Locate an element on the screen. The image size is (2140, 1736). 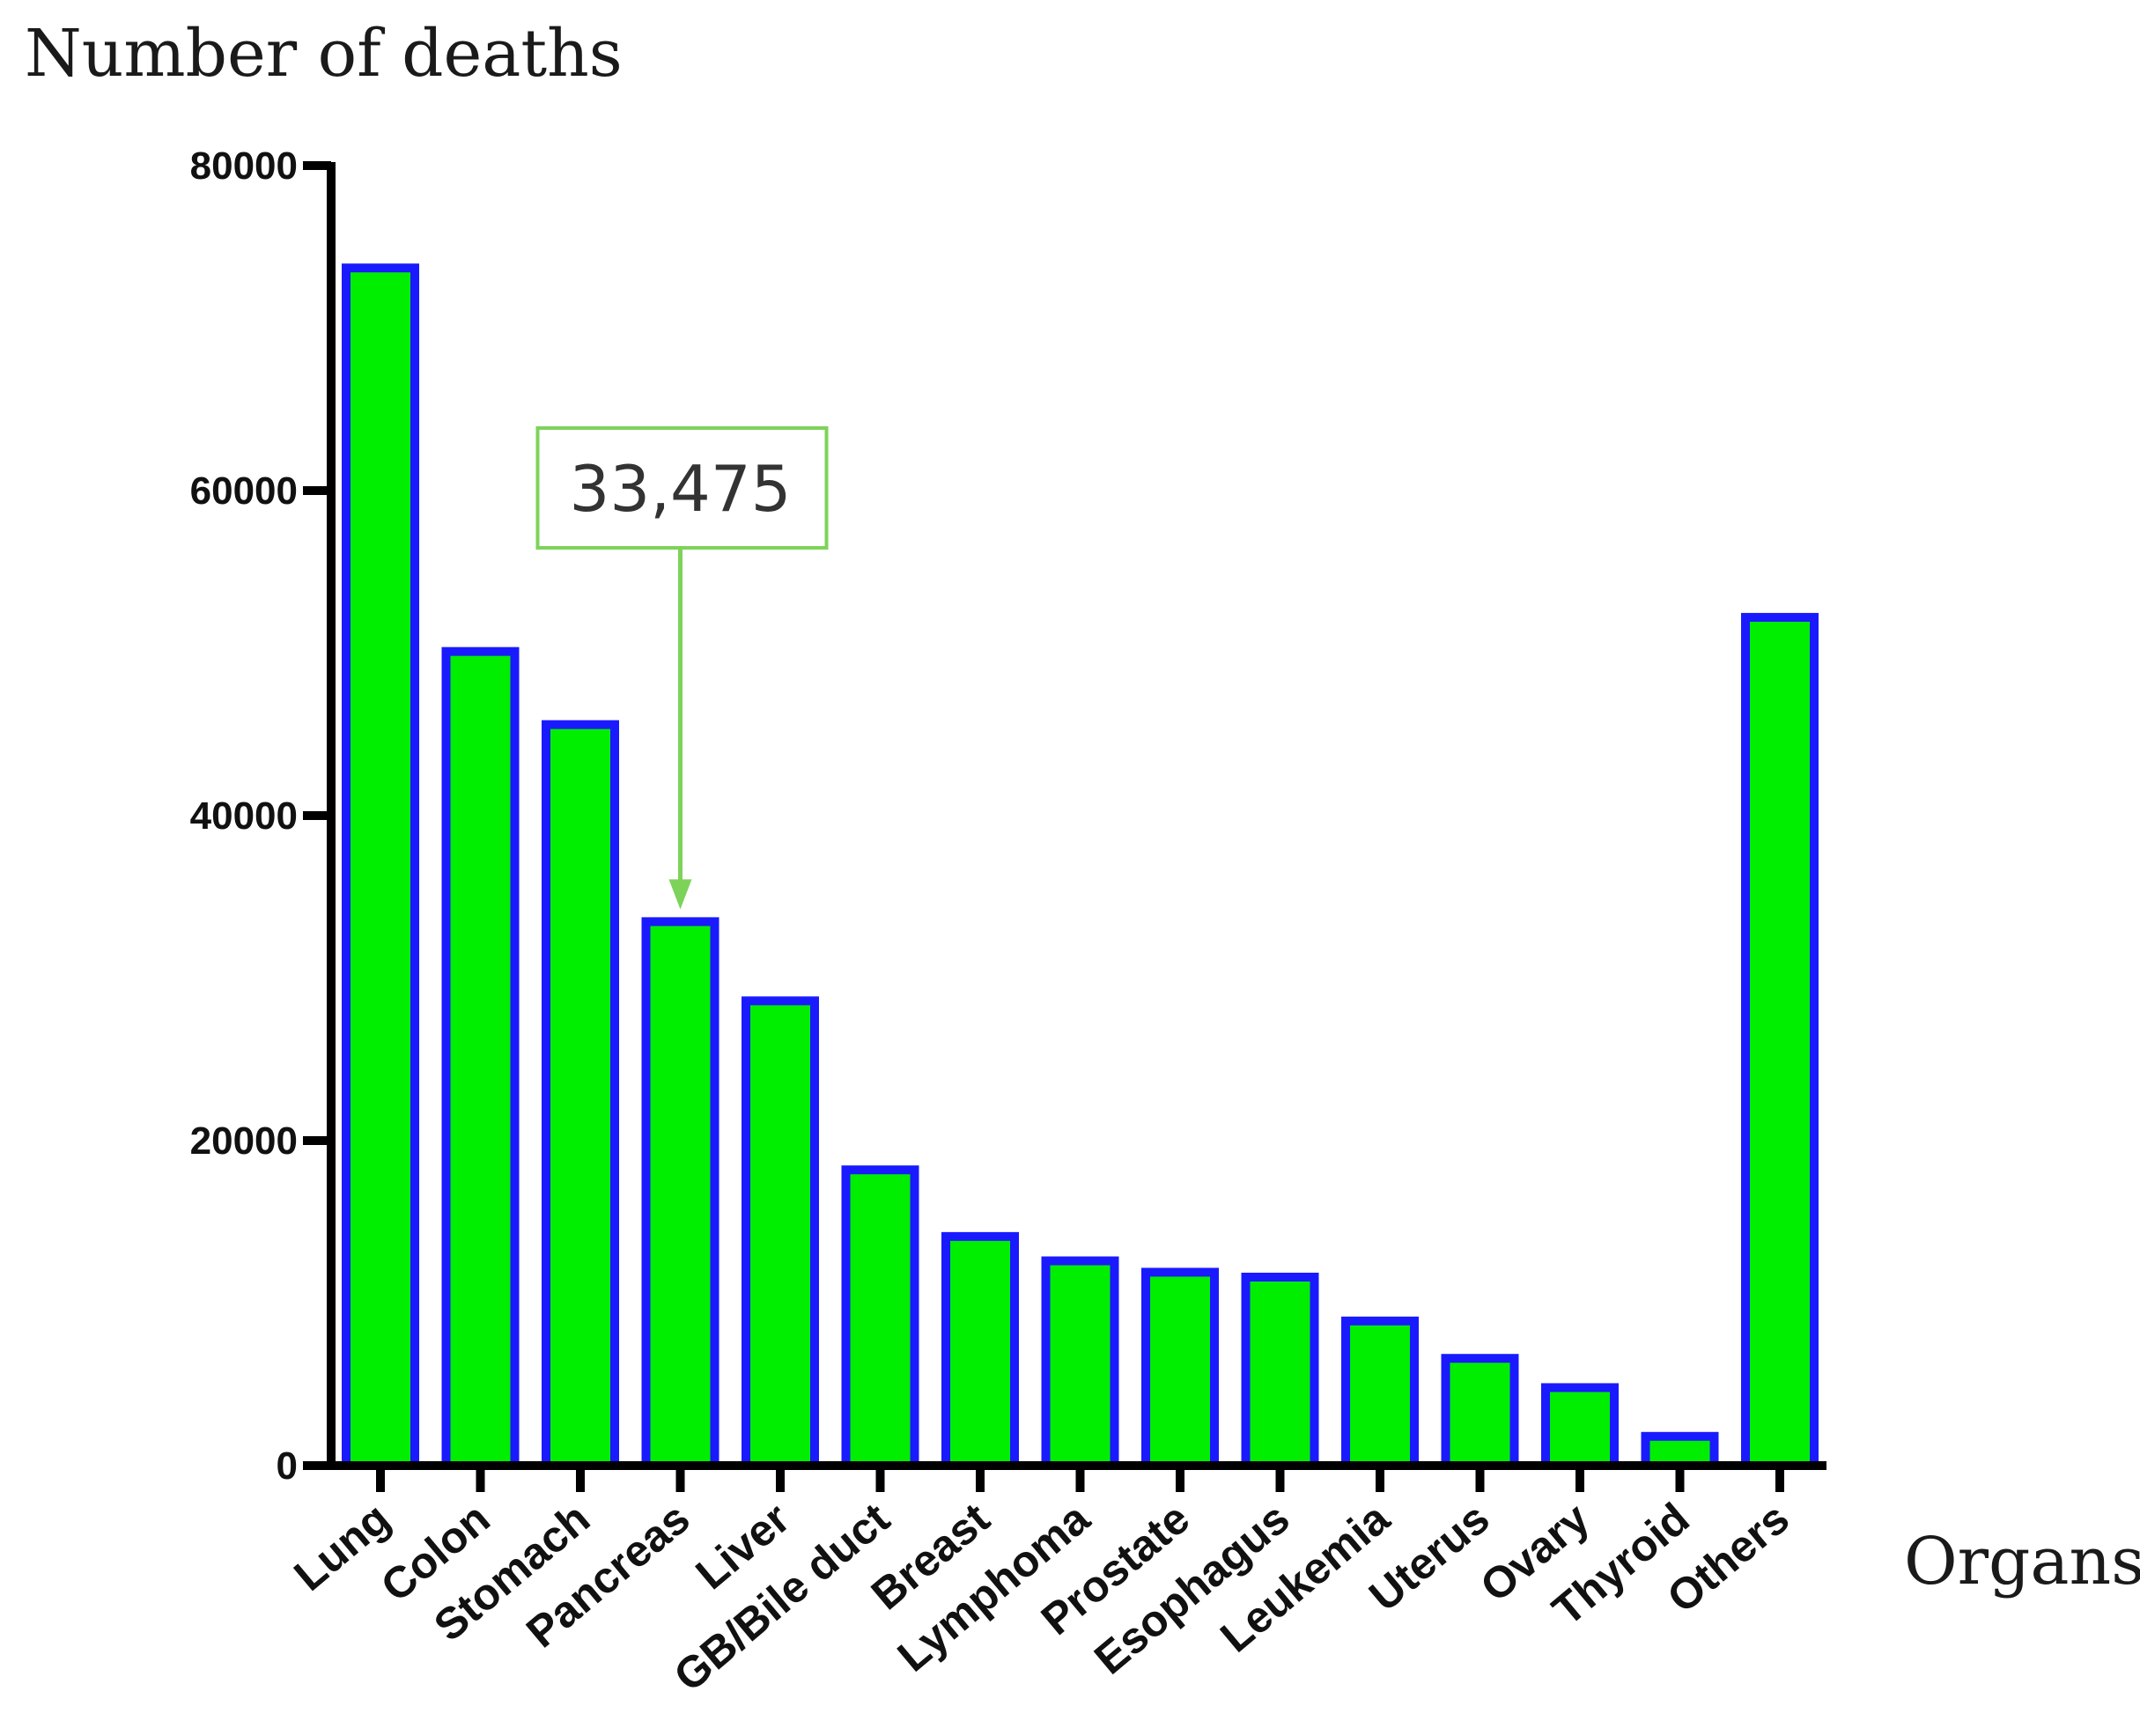
bar-colon is located at coordinates (481, 1058).